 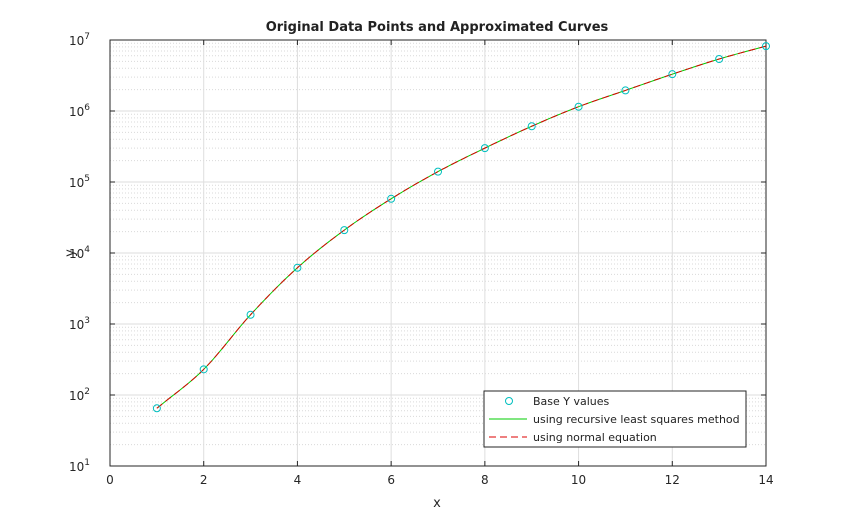 I want to click on y-tick-label: 10⁵, so click(x=79, y=182).